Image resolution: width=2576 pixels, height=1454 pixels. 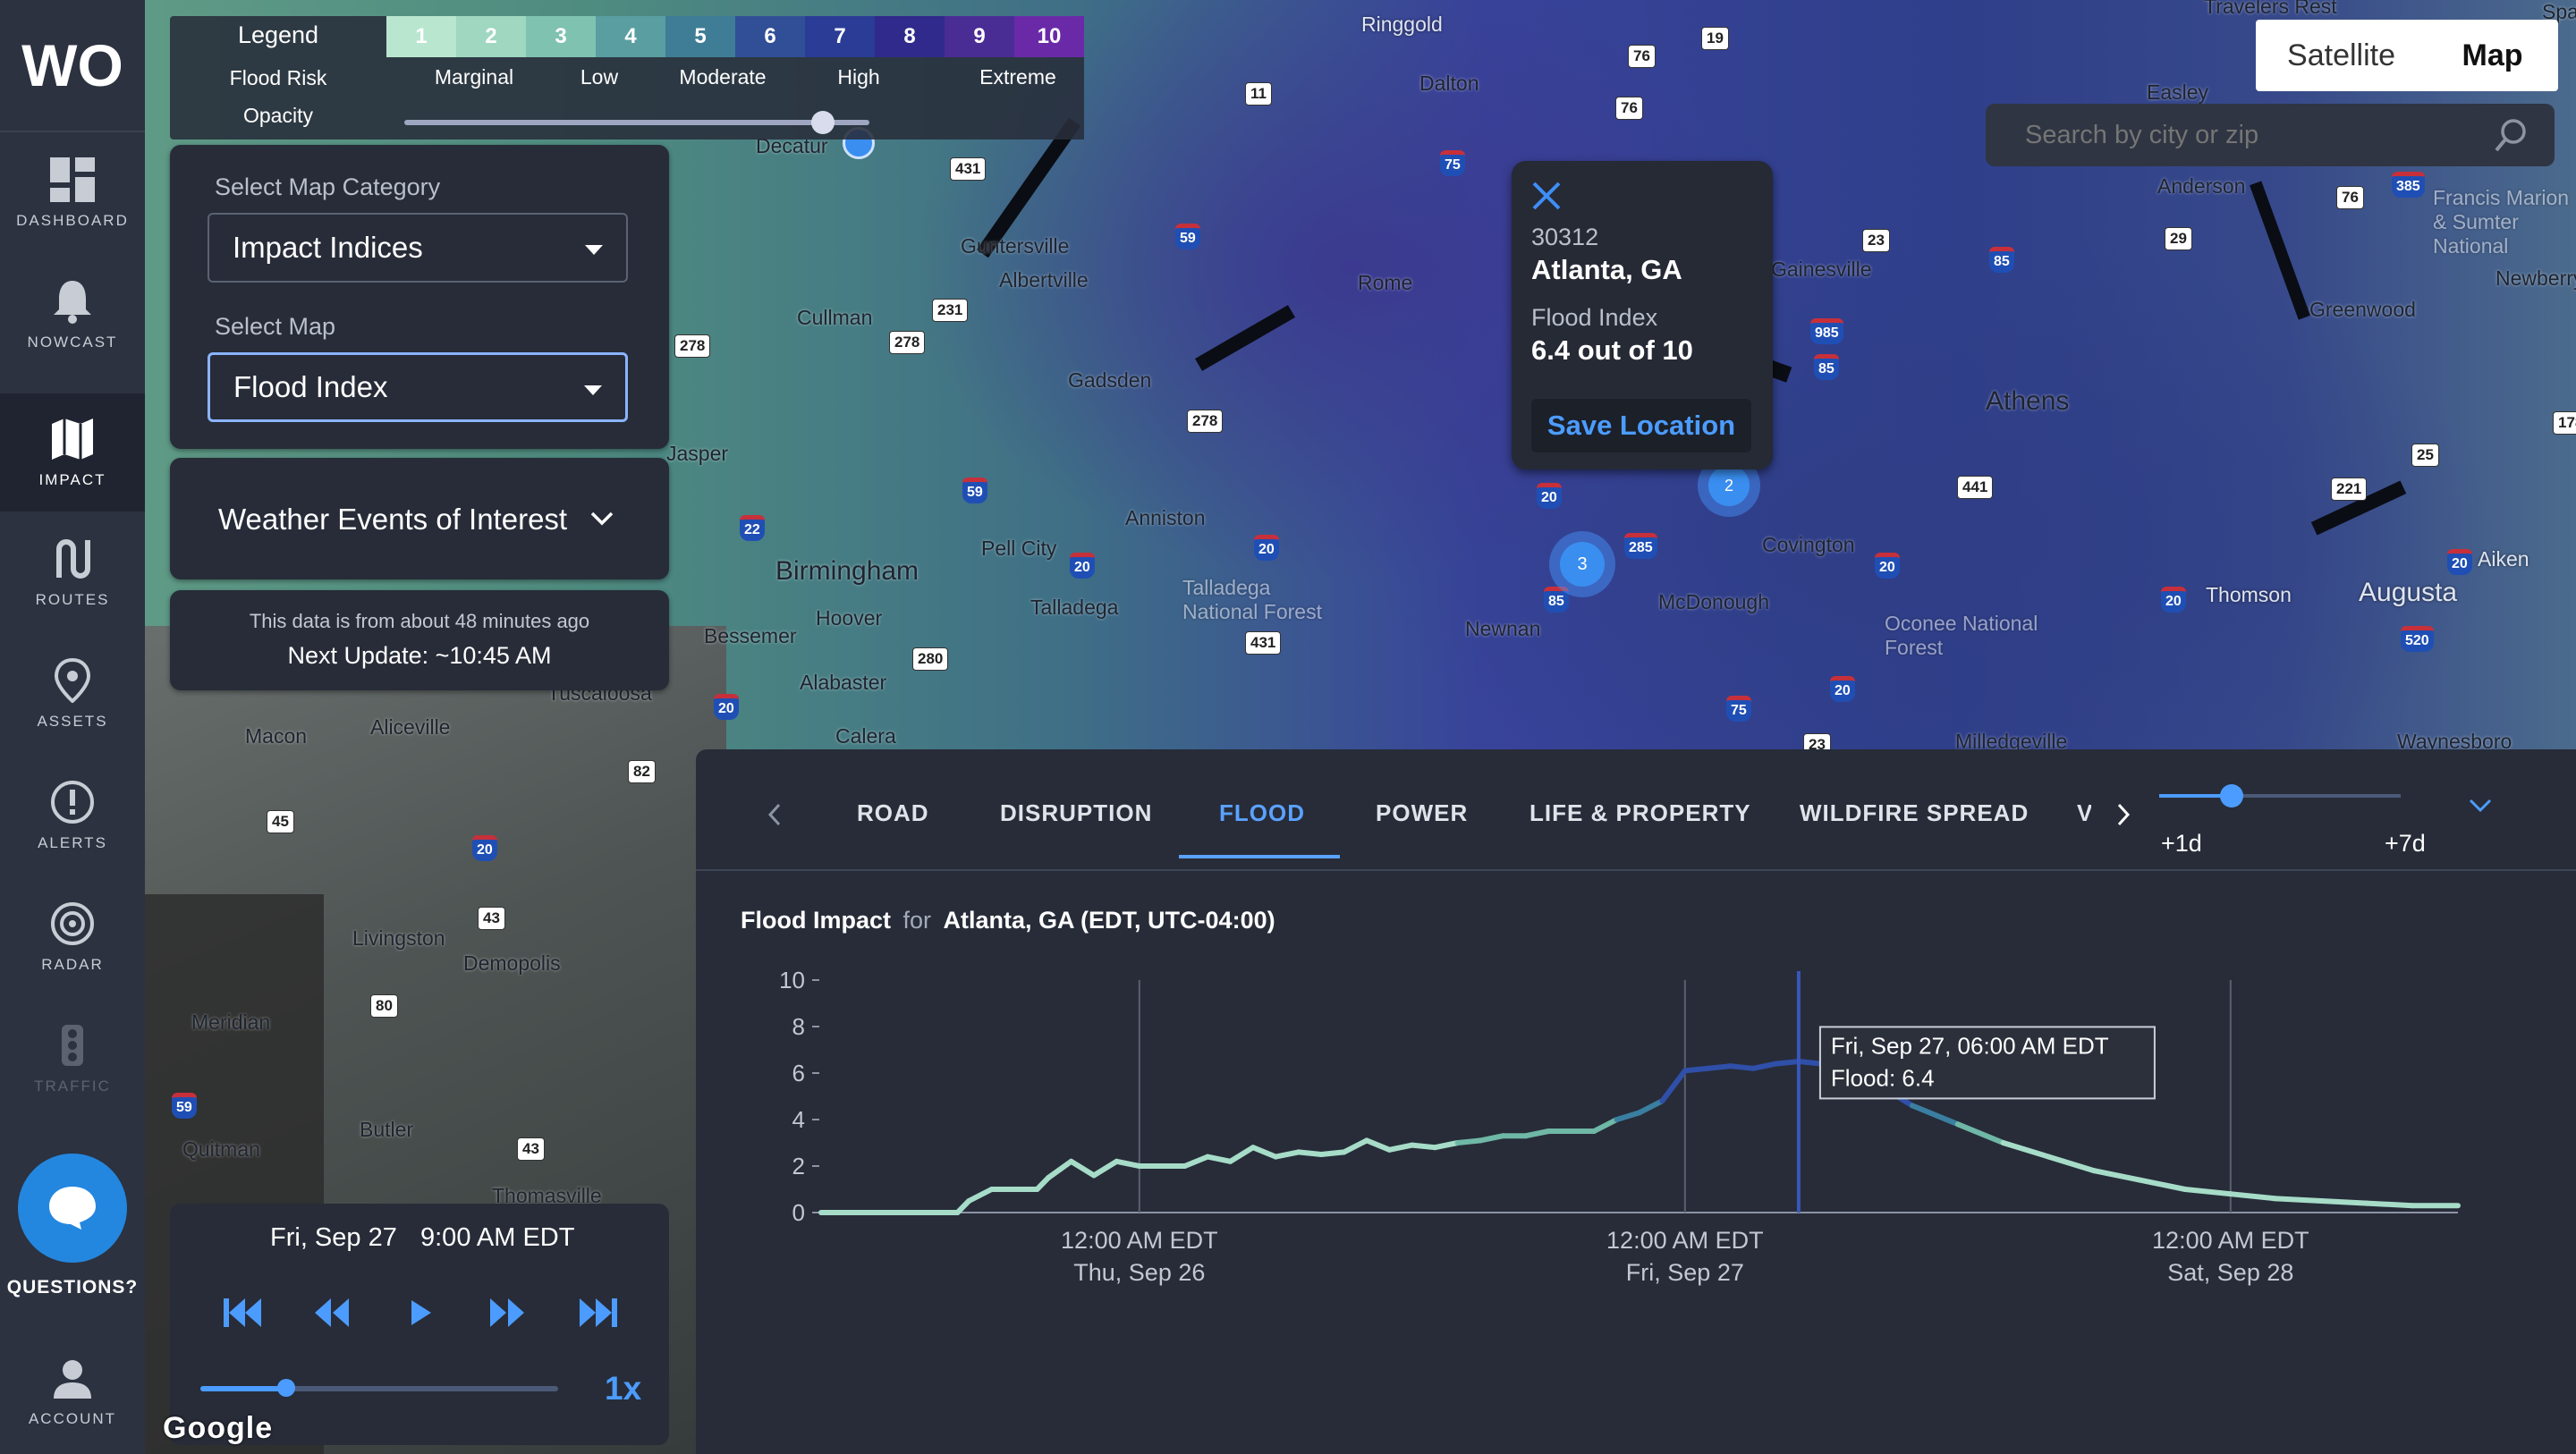 I want to click on sidebar-item-assets: ASSETS, so click(x=72, y=694).